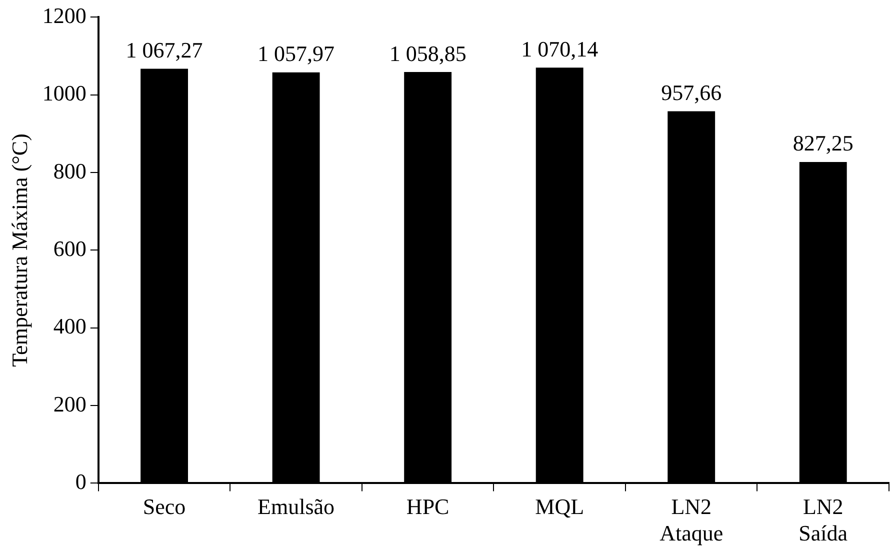  What do you see at coordinates (69, 326) in the screenshot?
I see `y-tick-label: 400` at bounding box center [69, 326].